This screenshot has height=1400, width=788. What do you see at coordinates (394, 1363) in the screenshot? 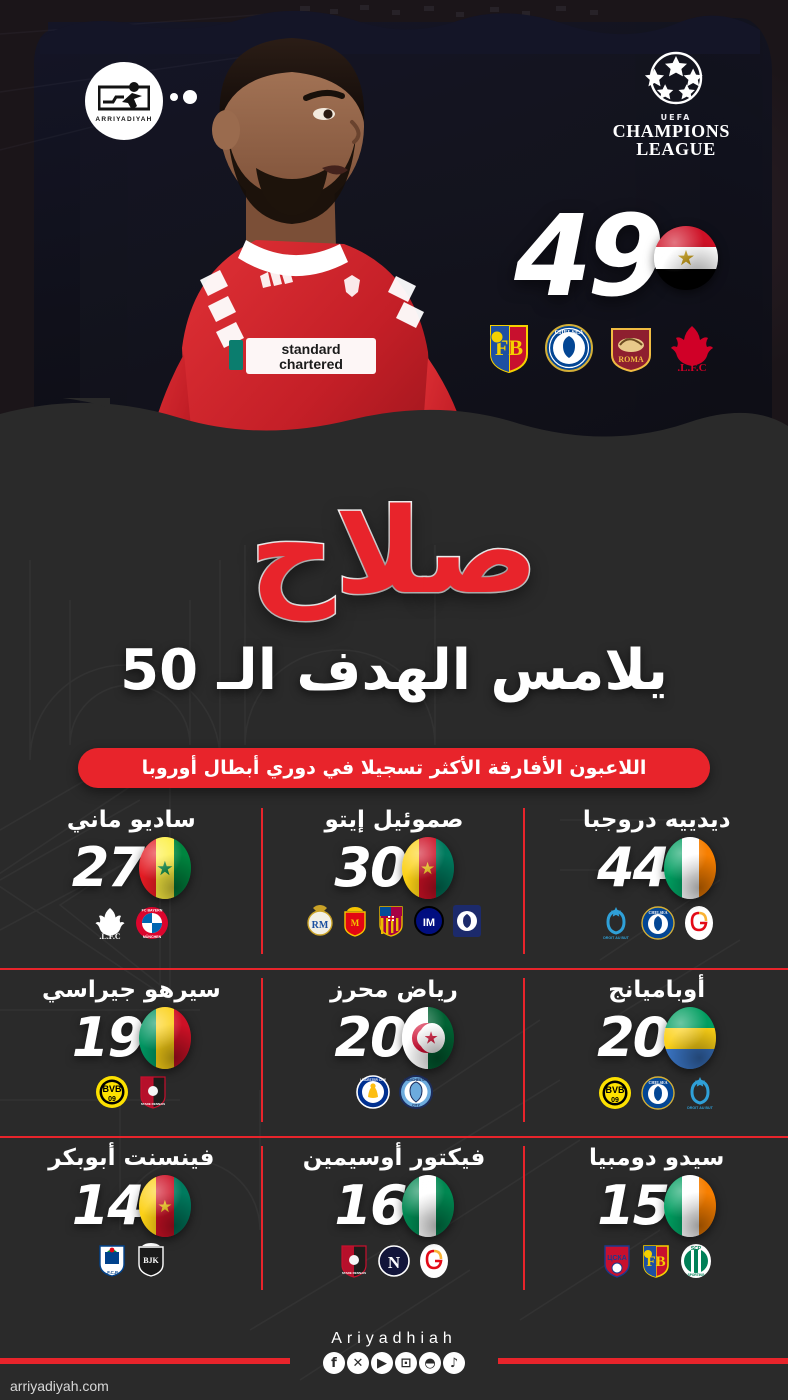
I see `social-links: f ✕ ▶ ⊡ ◓ ♪` at bounding box center [394, 1363].